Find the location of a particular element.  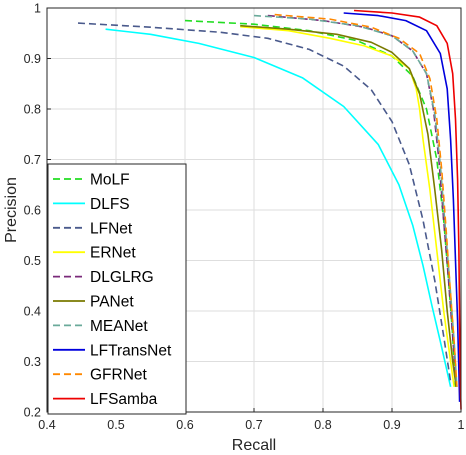

x-axis-label: Recall is located at coordinates (254, 445).